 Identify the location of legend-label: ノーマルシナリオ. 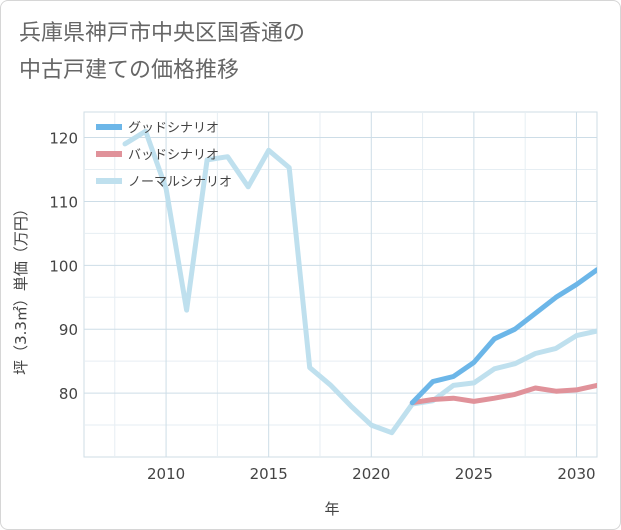
(180, 182).